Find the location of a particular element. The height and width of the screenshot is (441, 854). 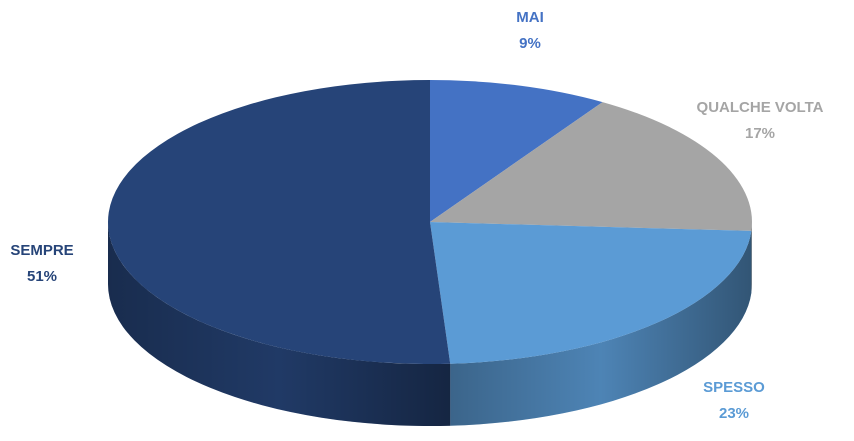

value-label: 17% is located at coordinates (760, 133).